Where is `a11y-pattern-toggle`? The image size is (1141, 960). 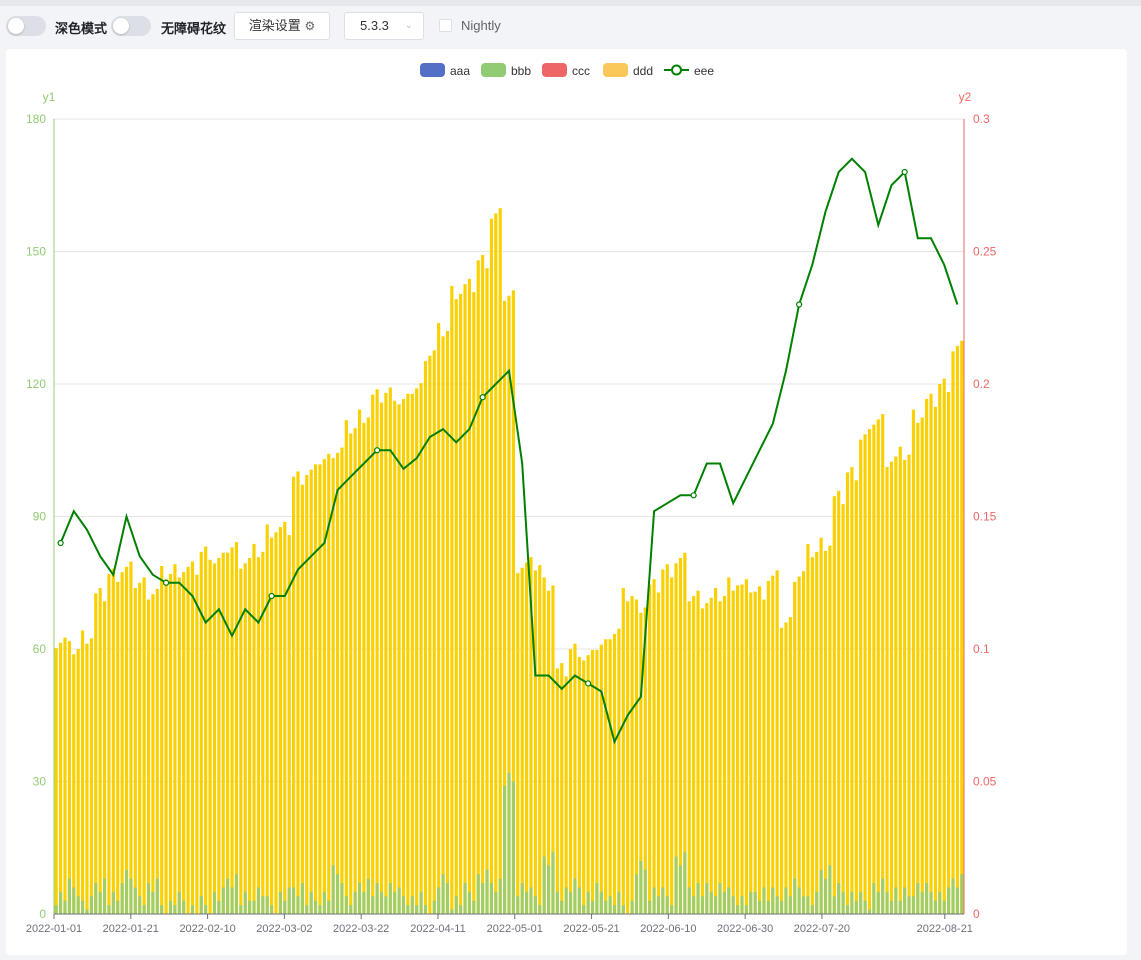 a11y-pattern-toggle is located at coordinates (131, 26).